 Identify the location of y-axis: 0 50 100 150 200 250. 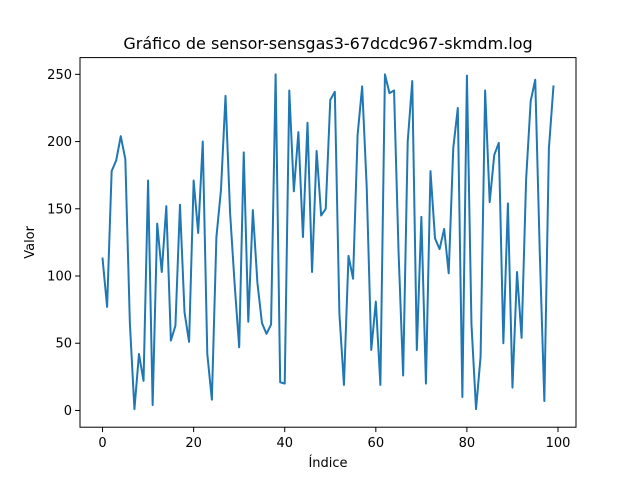
(63, 243).